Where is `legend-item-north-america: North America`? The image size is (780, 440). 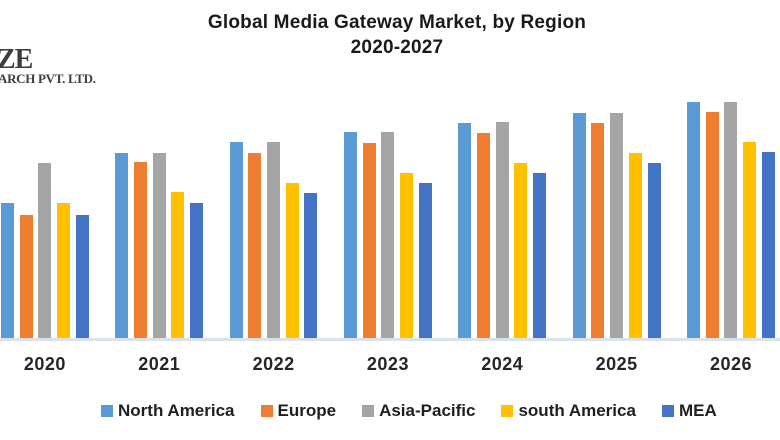 legend-item-north-america: North America is located at coordinates (168, 411).